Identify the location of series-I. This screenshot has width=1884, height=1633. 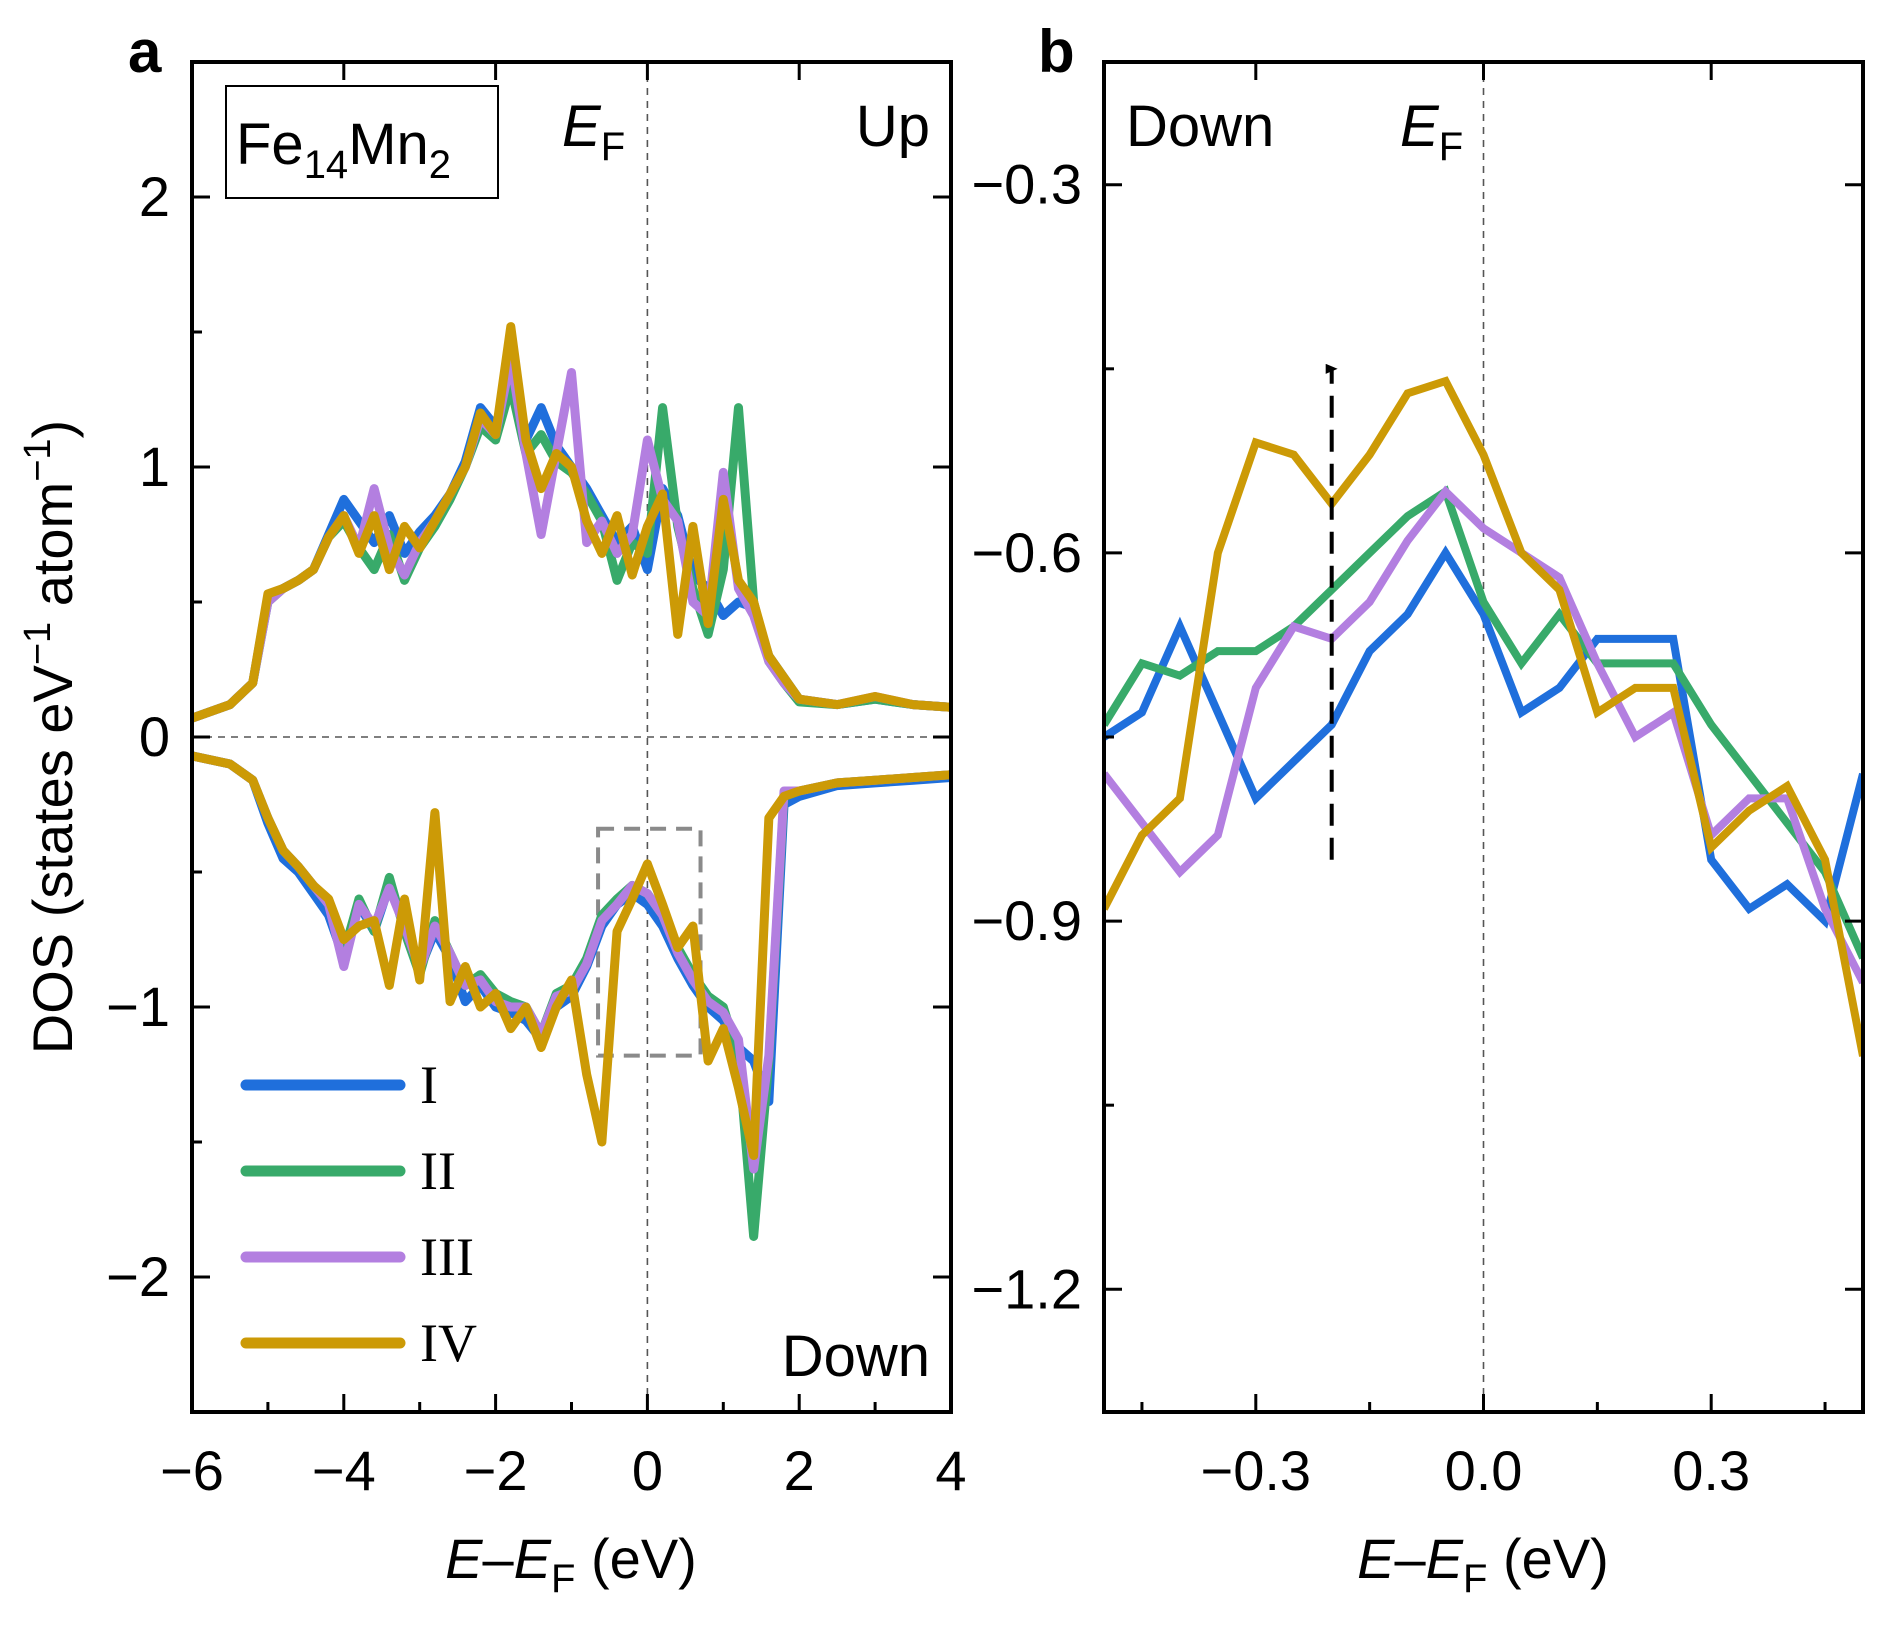
(1483, 737).